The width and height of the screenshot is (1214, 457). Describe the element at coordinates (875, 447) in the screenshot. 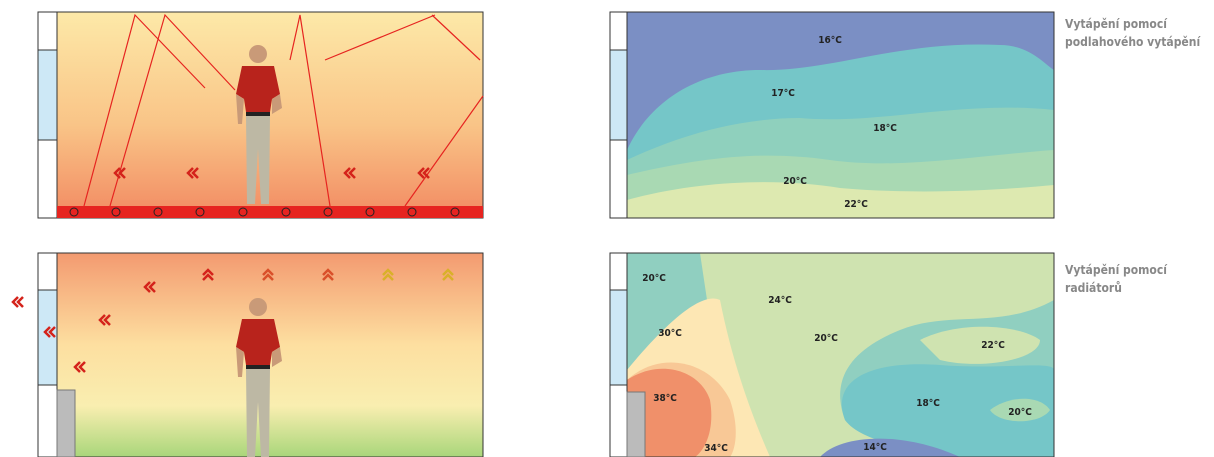

I see `temperature-label: 14°C` at that location.